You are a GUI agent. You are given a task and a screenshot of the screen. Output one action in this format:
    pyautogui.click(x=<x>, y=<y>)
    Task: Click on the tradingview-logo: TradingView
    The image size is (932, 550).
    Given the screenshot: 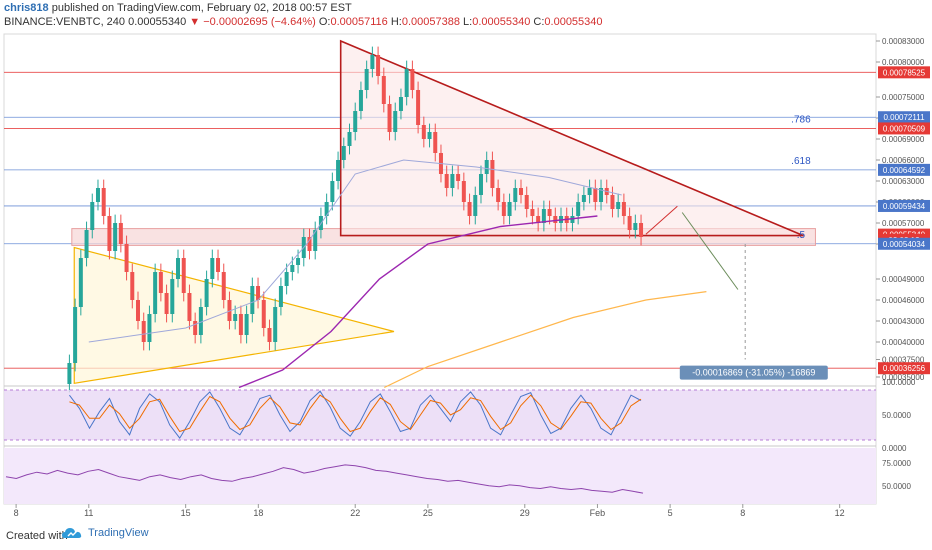 What is the action you would take?
    pyautogui.click(x=105, y=533)
    